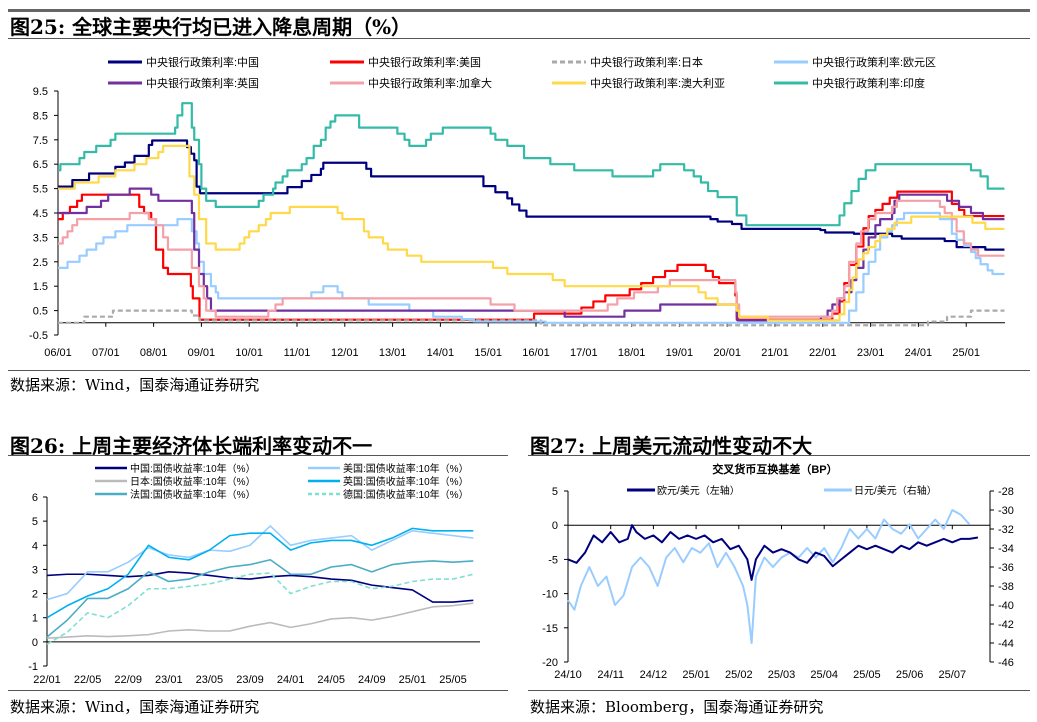 This screenshot has width=1037, height=722. I want to click on right-y-tick-label: -38, so click(1006, 587).